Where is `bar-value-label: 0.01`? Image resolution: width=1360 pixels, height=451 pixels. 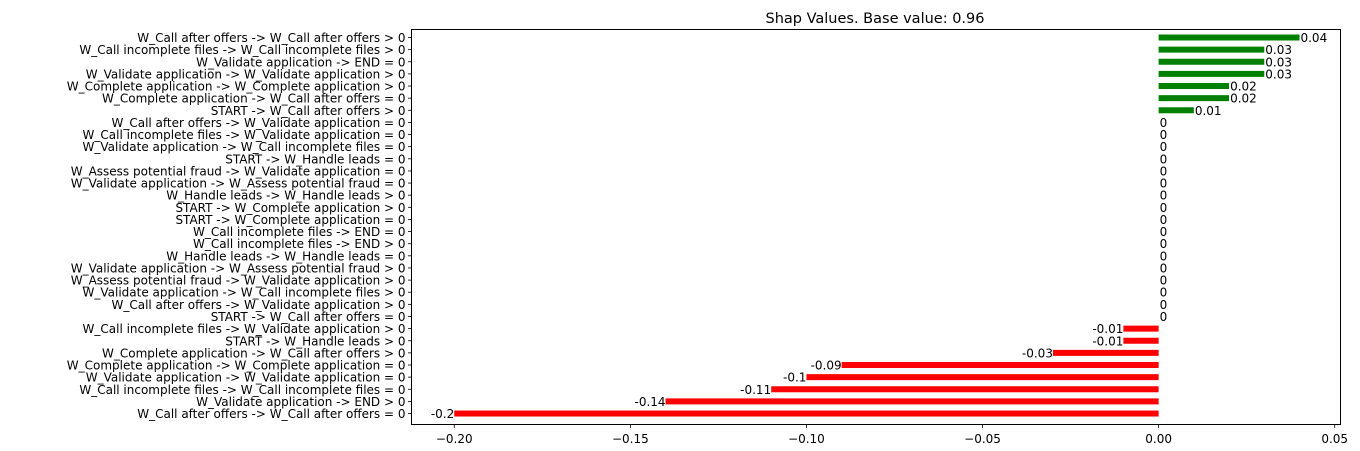 bar-value-label: 0.01 is located at coordinates (1208, 111).